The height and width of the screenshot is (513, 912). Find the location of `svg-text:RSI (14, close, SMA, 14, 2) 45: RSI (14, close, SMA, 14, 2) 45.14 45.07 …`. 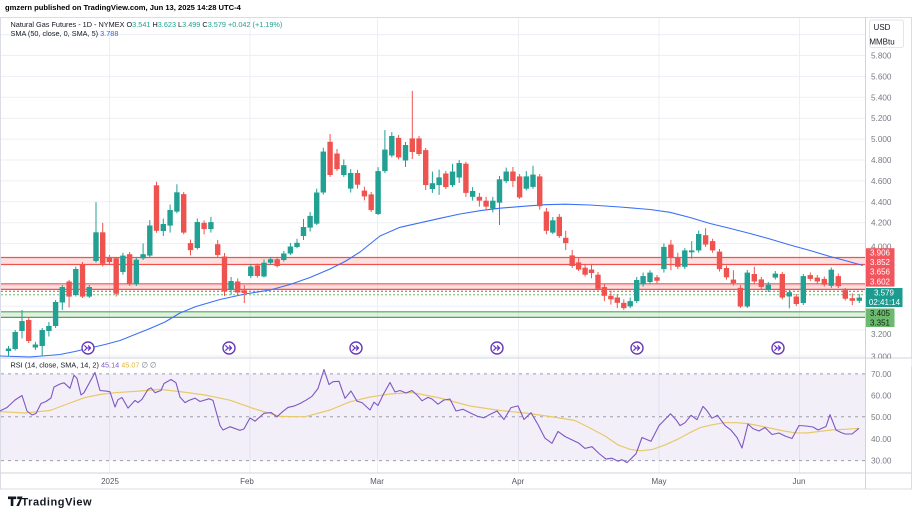

svg-text:RSI (14, close, SMA, 14, 2) 45: RSI (14, close, SMA, 14, 2) 45.14 45.07 … is located at coordinates (84, 365).